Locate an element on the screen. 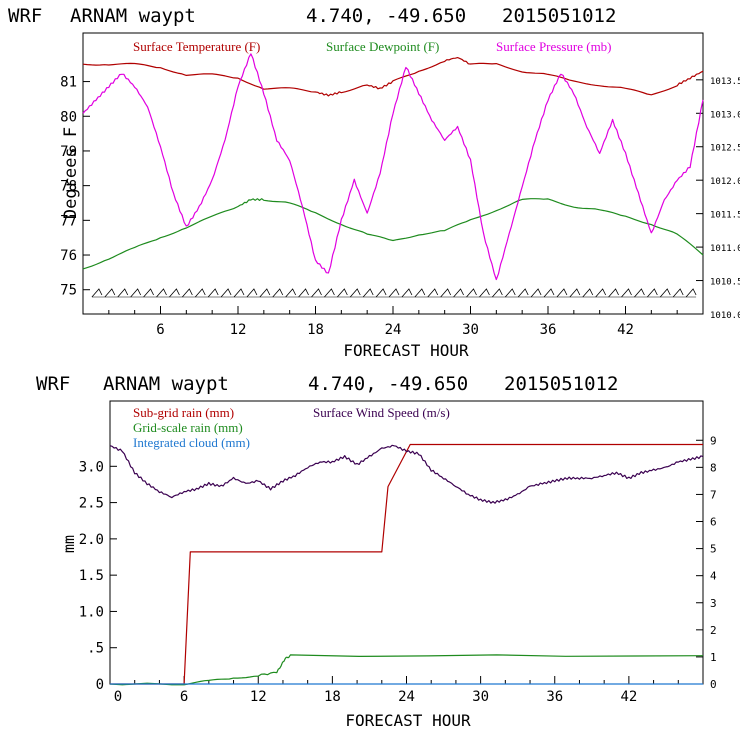 The height and width of the screenshot is (740, 740). top-y-tick-label: 77 is located at coordinates (68, 221).